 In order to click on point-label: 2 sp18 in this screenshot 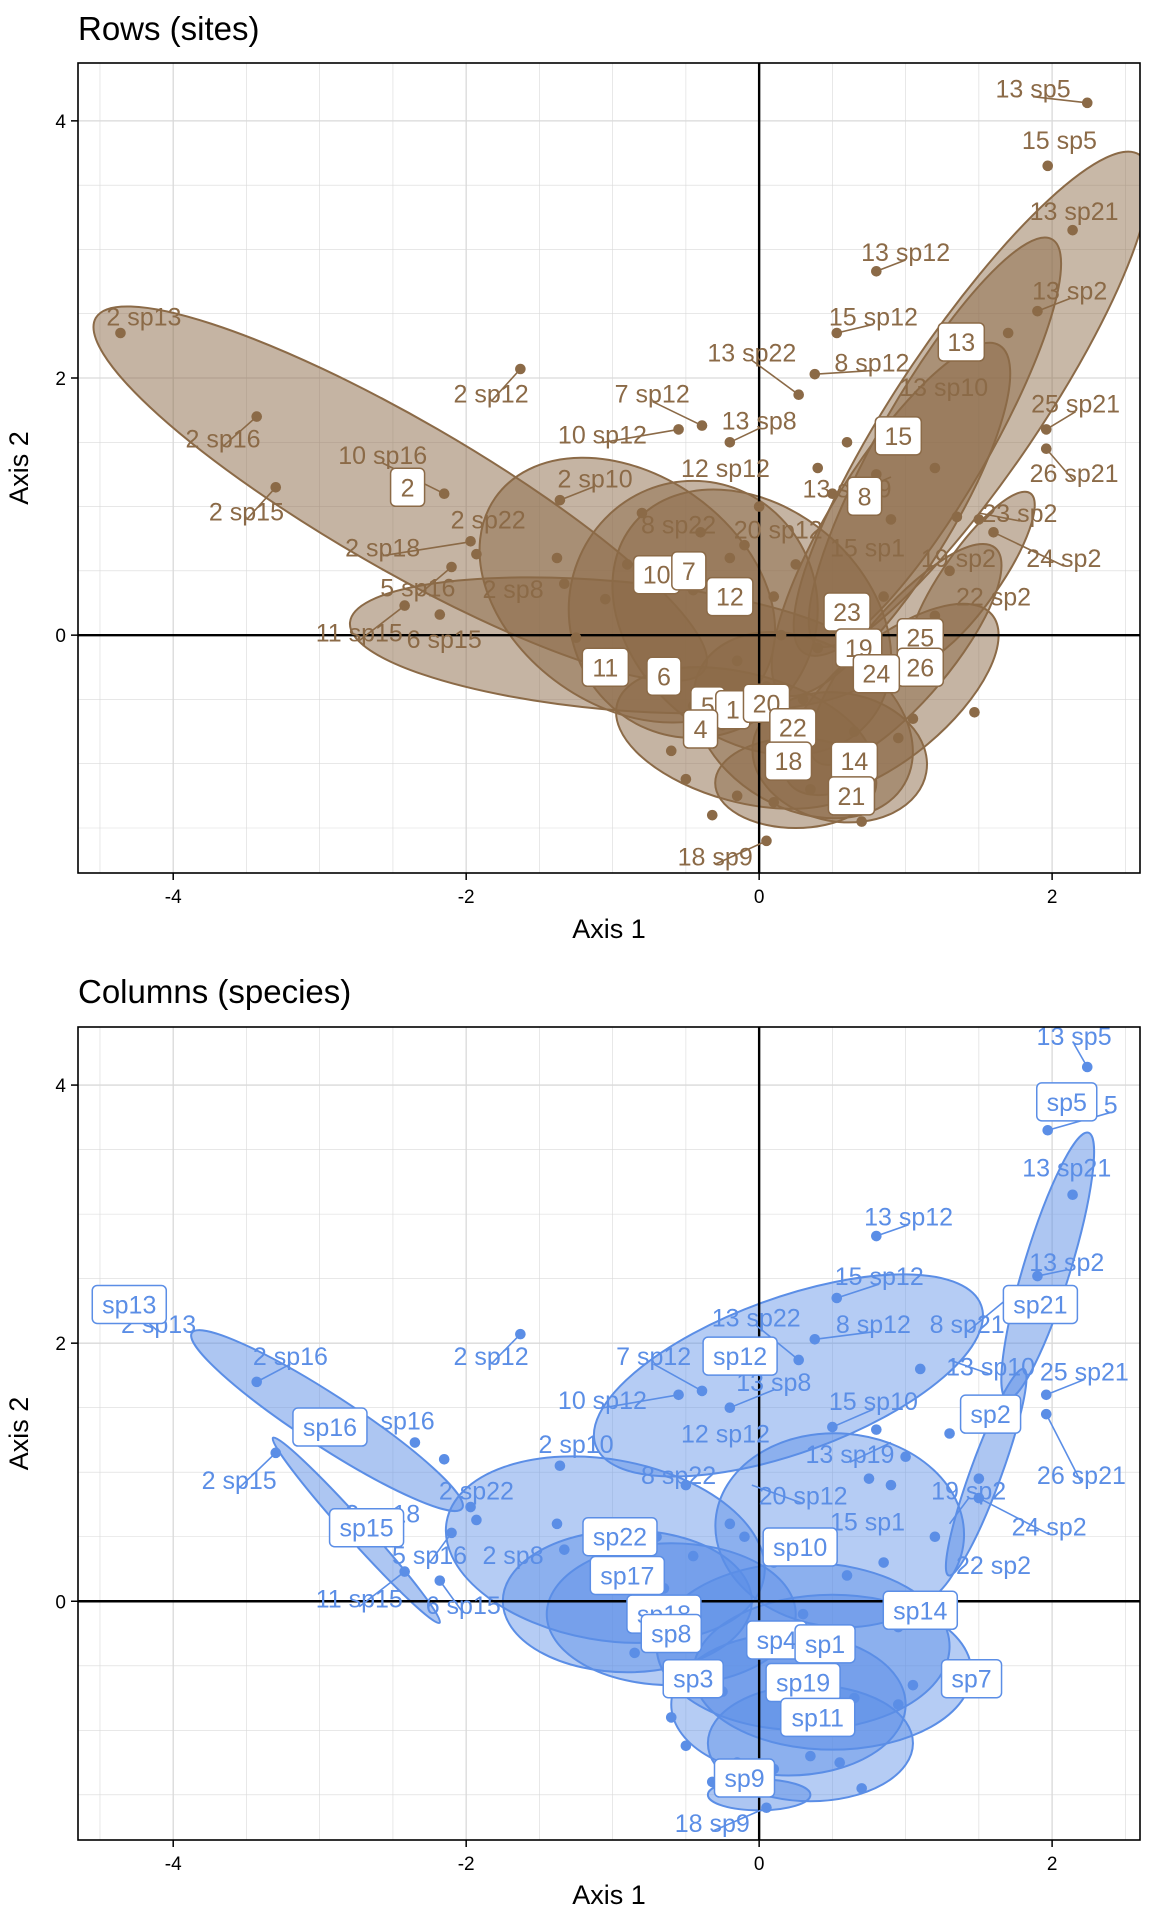, I will do `click(382, 549)`.